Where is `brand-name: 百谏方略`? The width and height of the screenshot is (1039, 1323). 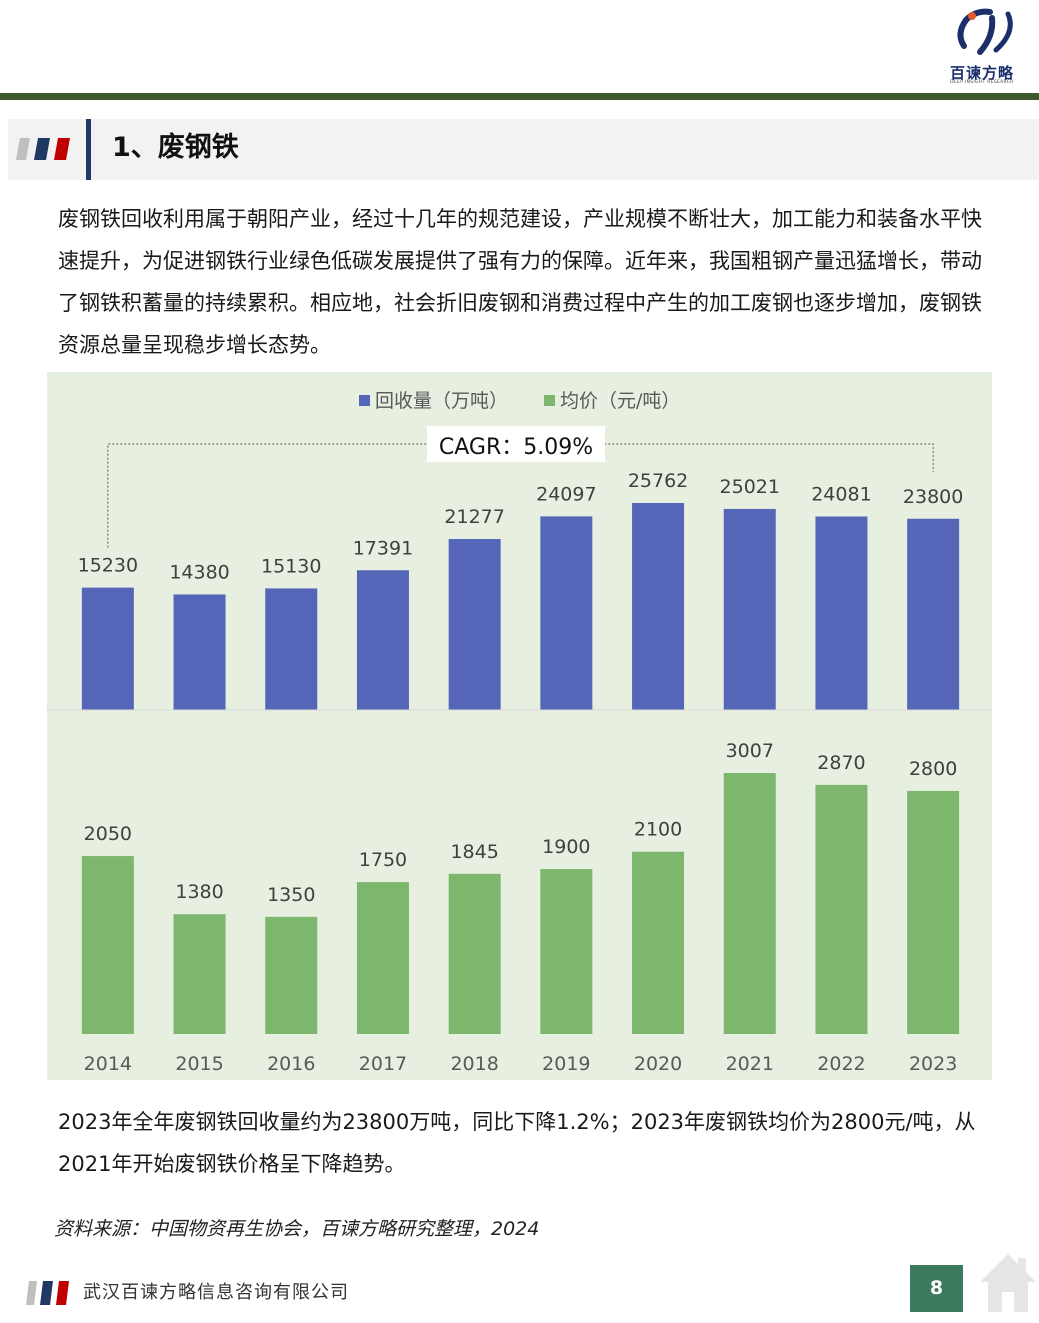 brand-name: 百谏方略 is located at coordinates (981, 73).